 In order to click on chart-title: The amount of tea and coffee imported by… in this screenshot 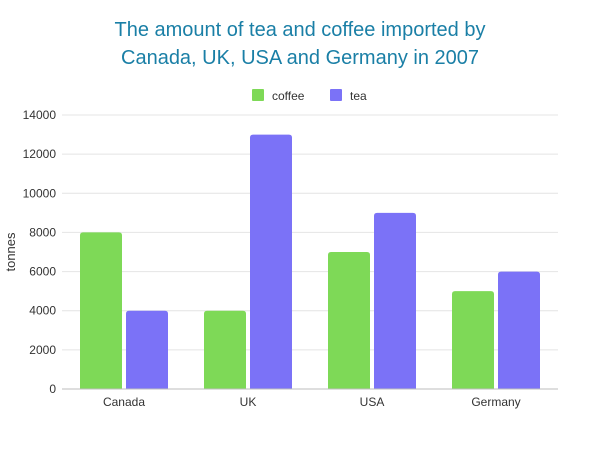, I will do `click(300, 44)`.